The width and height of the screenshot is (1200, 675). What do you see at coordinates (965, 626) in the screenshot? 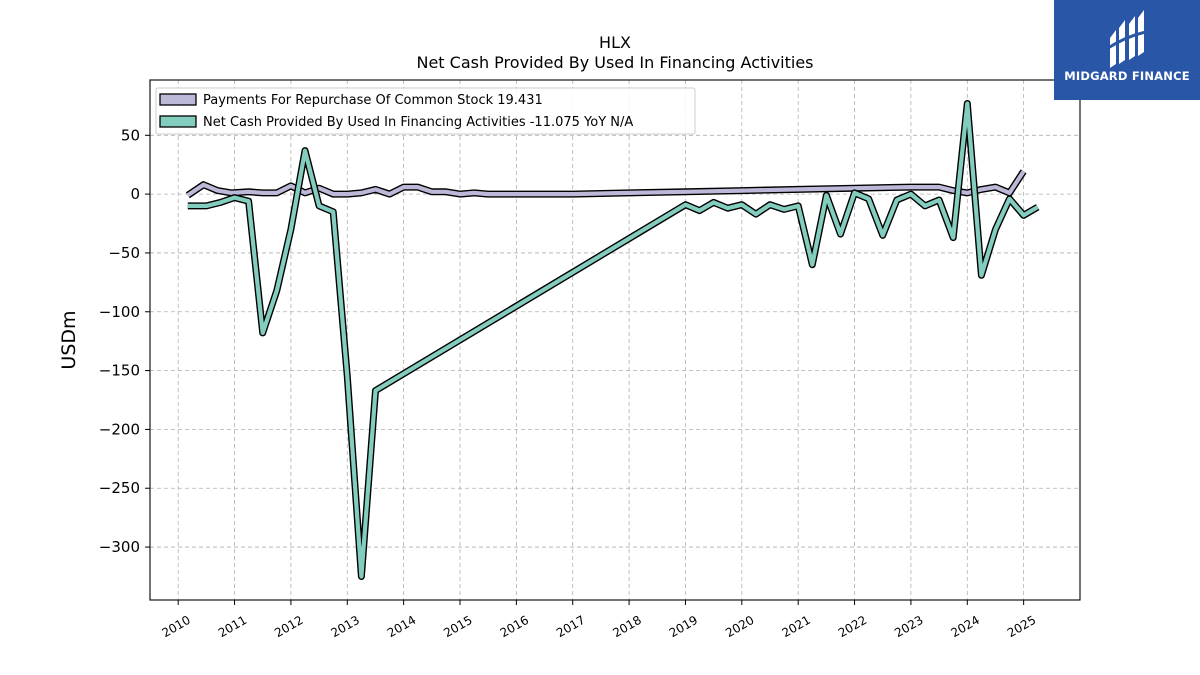
I see `x-tick-label: 2024` at bounding box center [965, 626].